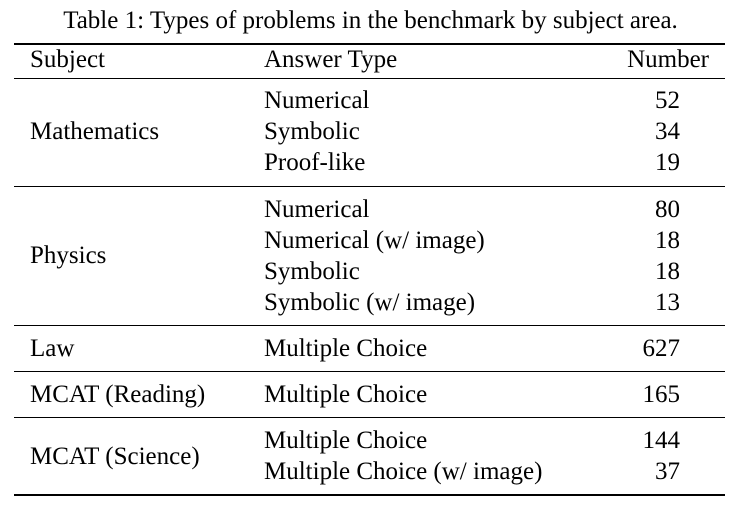 The width and height of the screenshot is (741, 507). I want to click on number-cell: 37, so click(667, 471).